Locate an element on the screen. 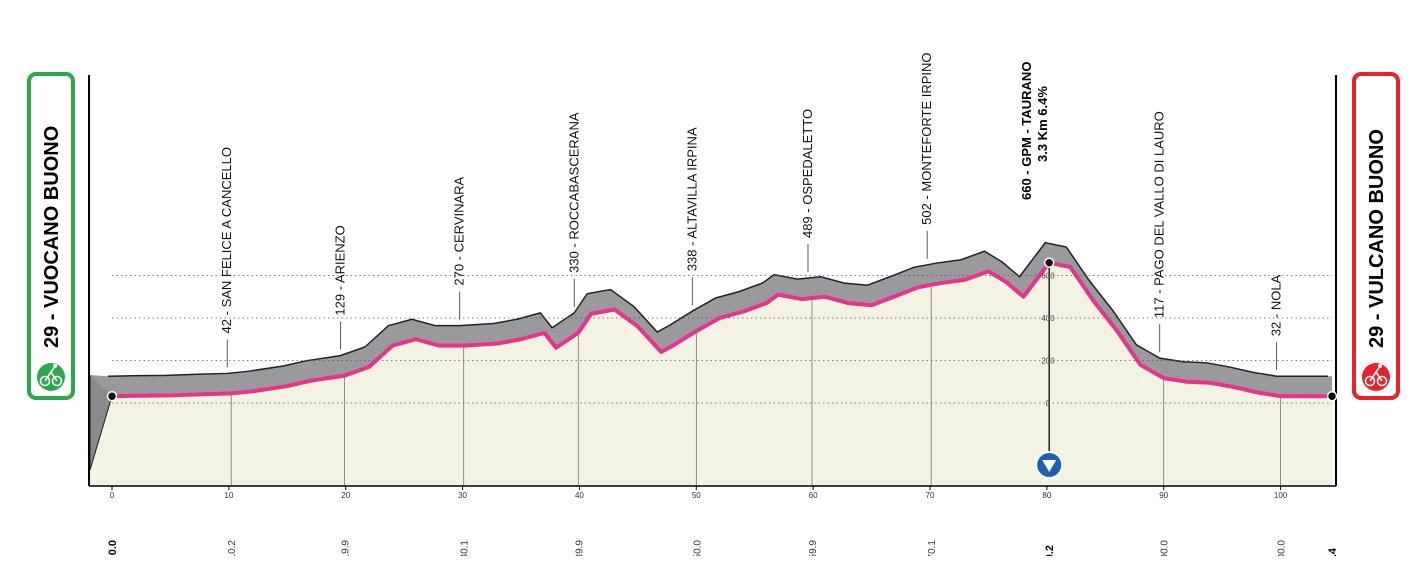  finish-badge-label: 29 - VULCANO BUONO is located at coordinates (1377, 238).